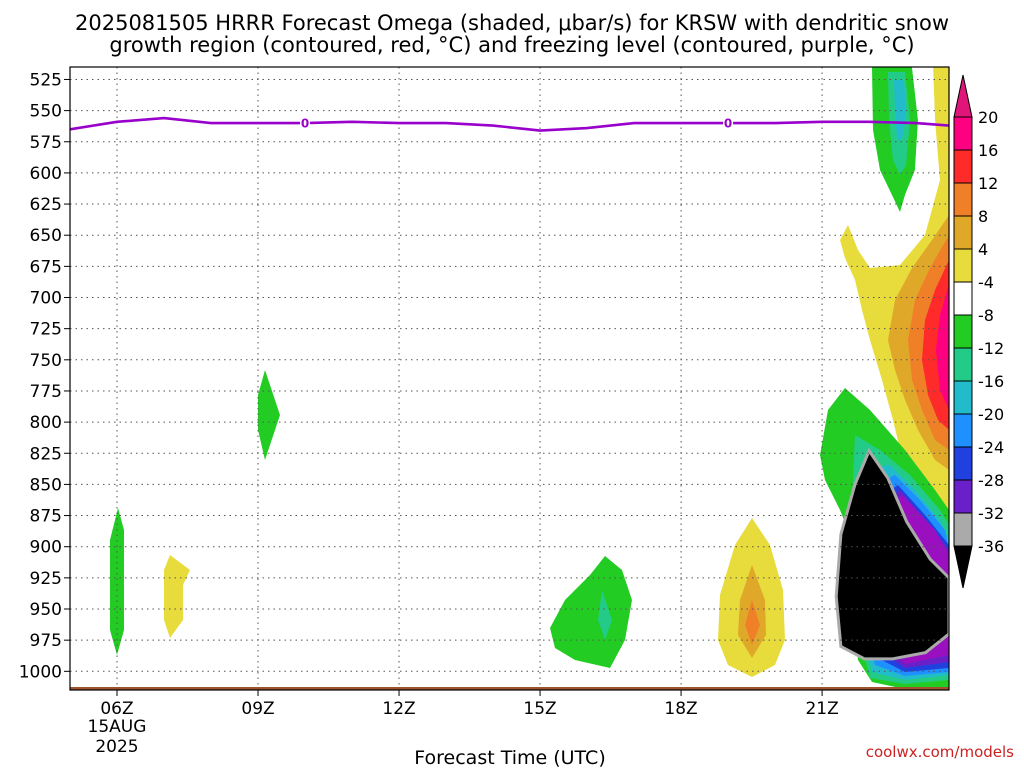 The width and height of the screenshot is (1024, 768). Describe the element at coordinates (991, 480) in the screenshot. I see `colorbar-label-11: -28` at that location.